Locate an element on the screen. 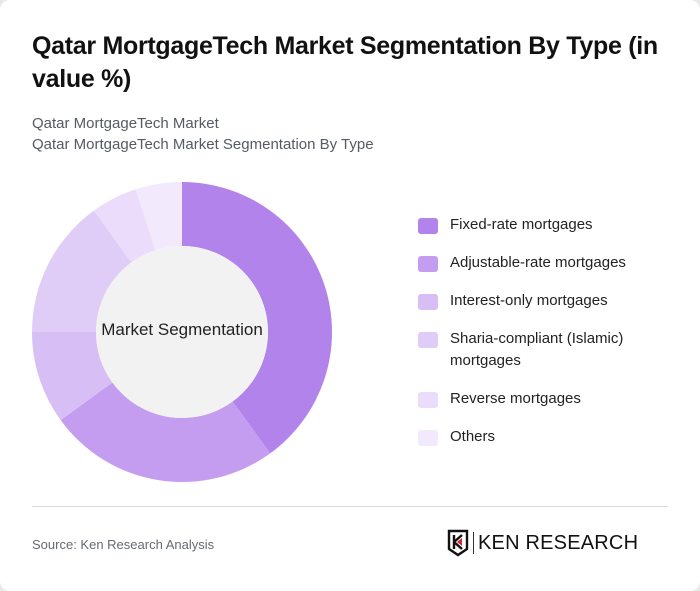 The width and height of the screenshot is (700, 591). subtitle-market: Qatar MortgageTech Market is located at coordinates (125, 123).